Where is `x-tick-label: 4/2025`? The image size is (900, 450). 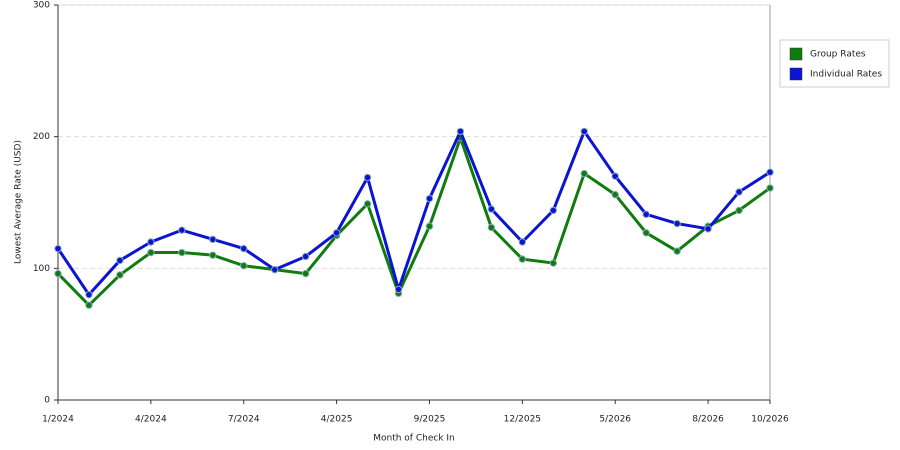 x-tick-label: 4/2025 is located at coordinates (337, 420).